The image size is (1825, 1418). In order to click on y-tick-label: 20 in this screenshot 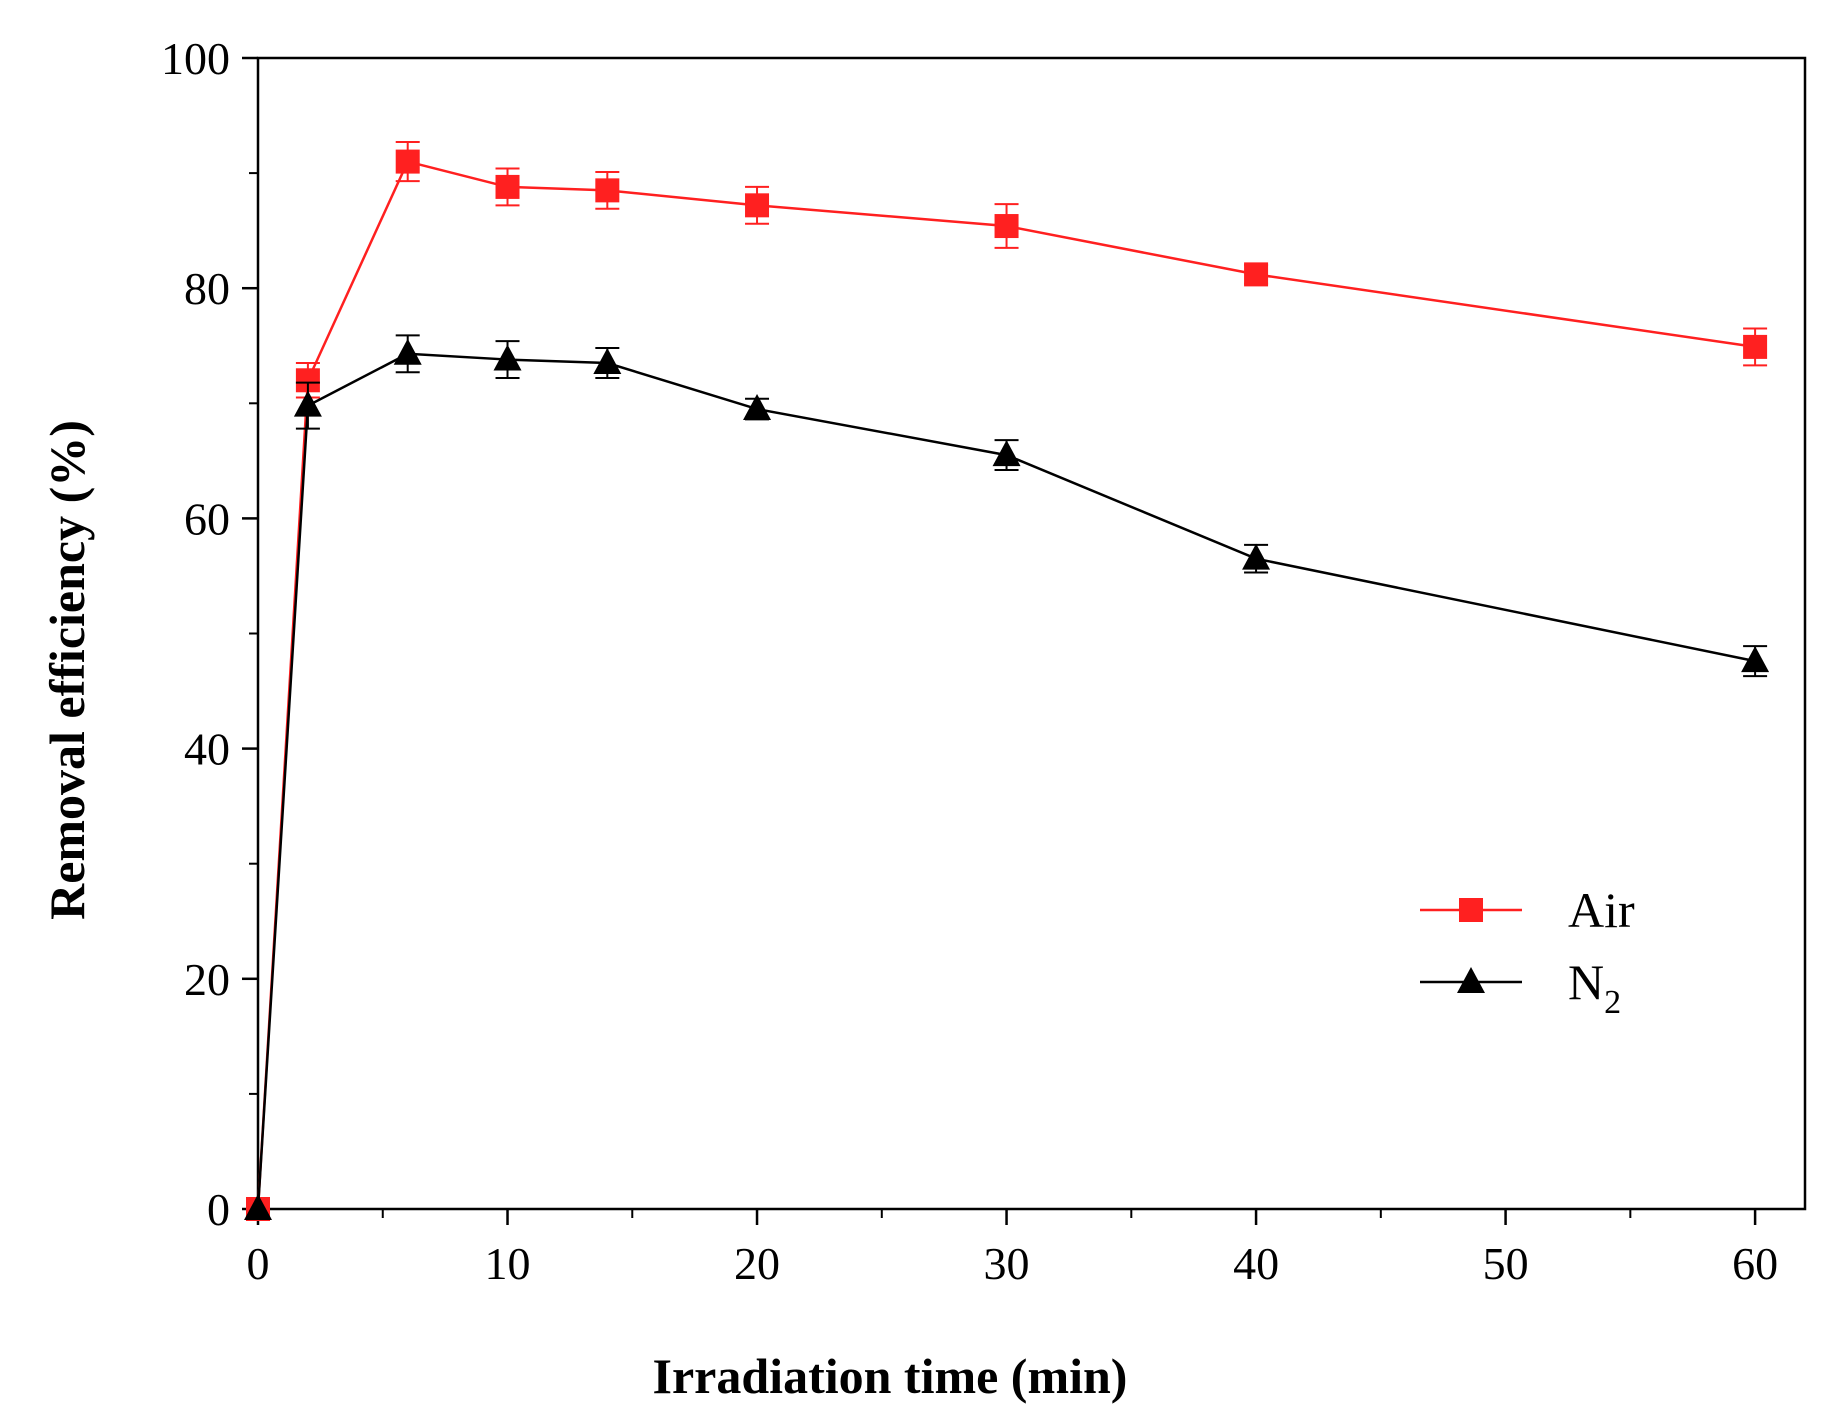, I will do `click(207, 979)`.